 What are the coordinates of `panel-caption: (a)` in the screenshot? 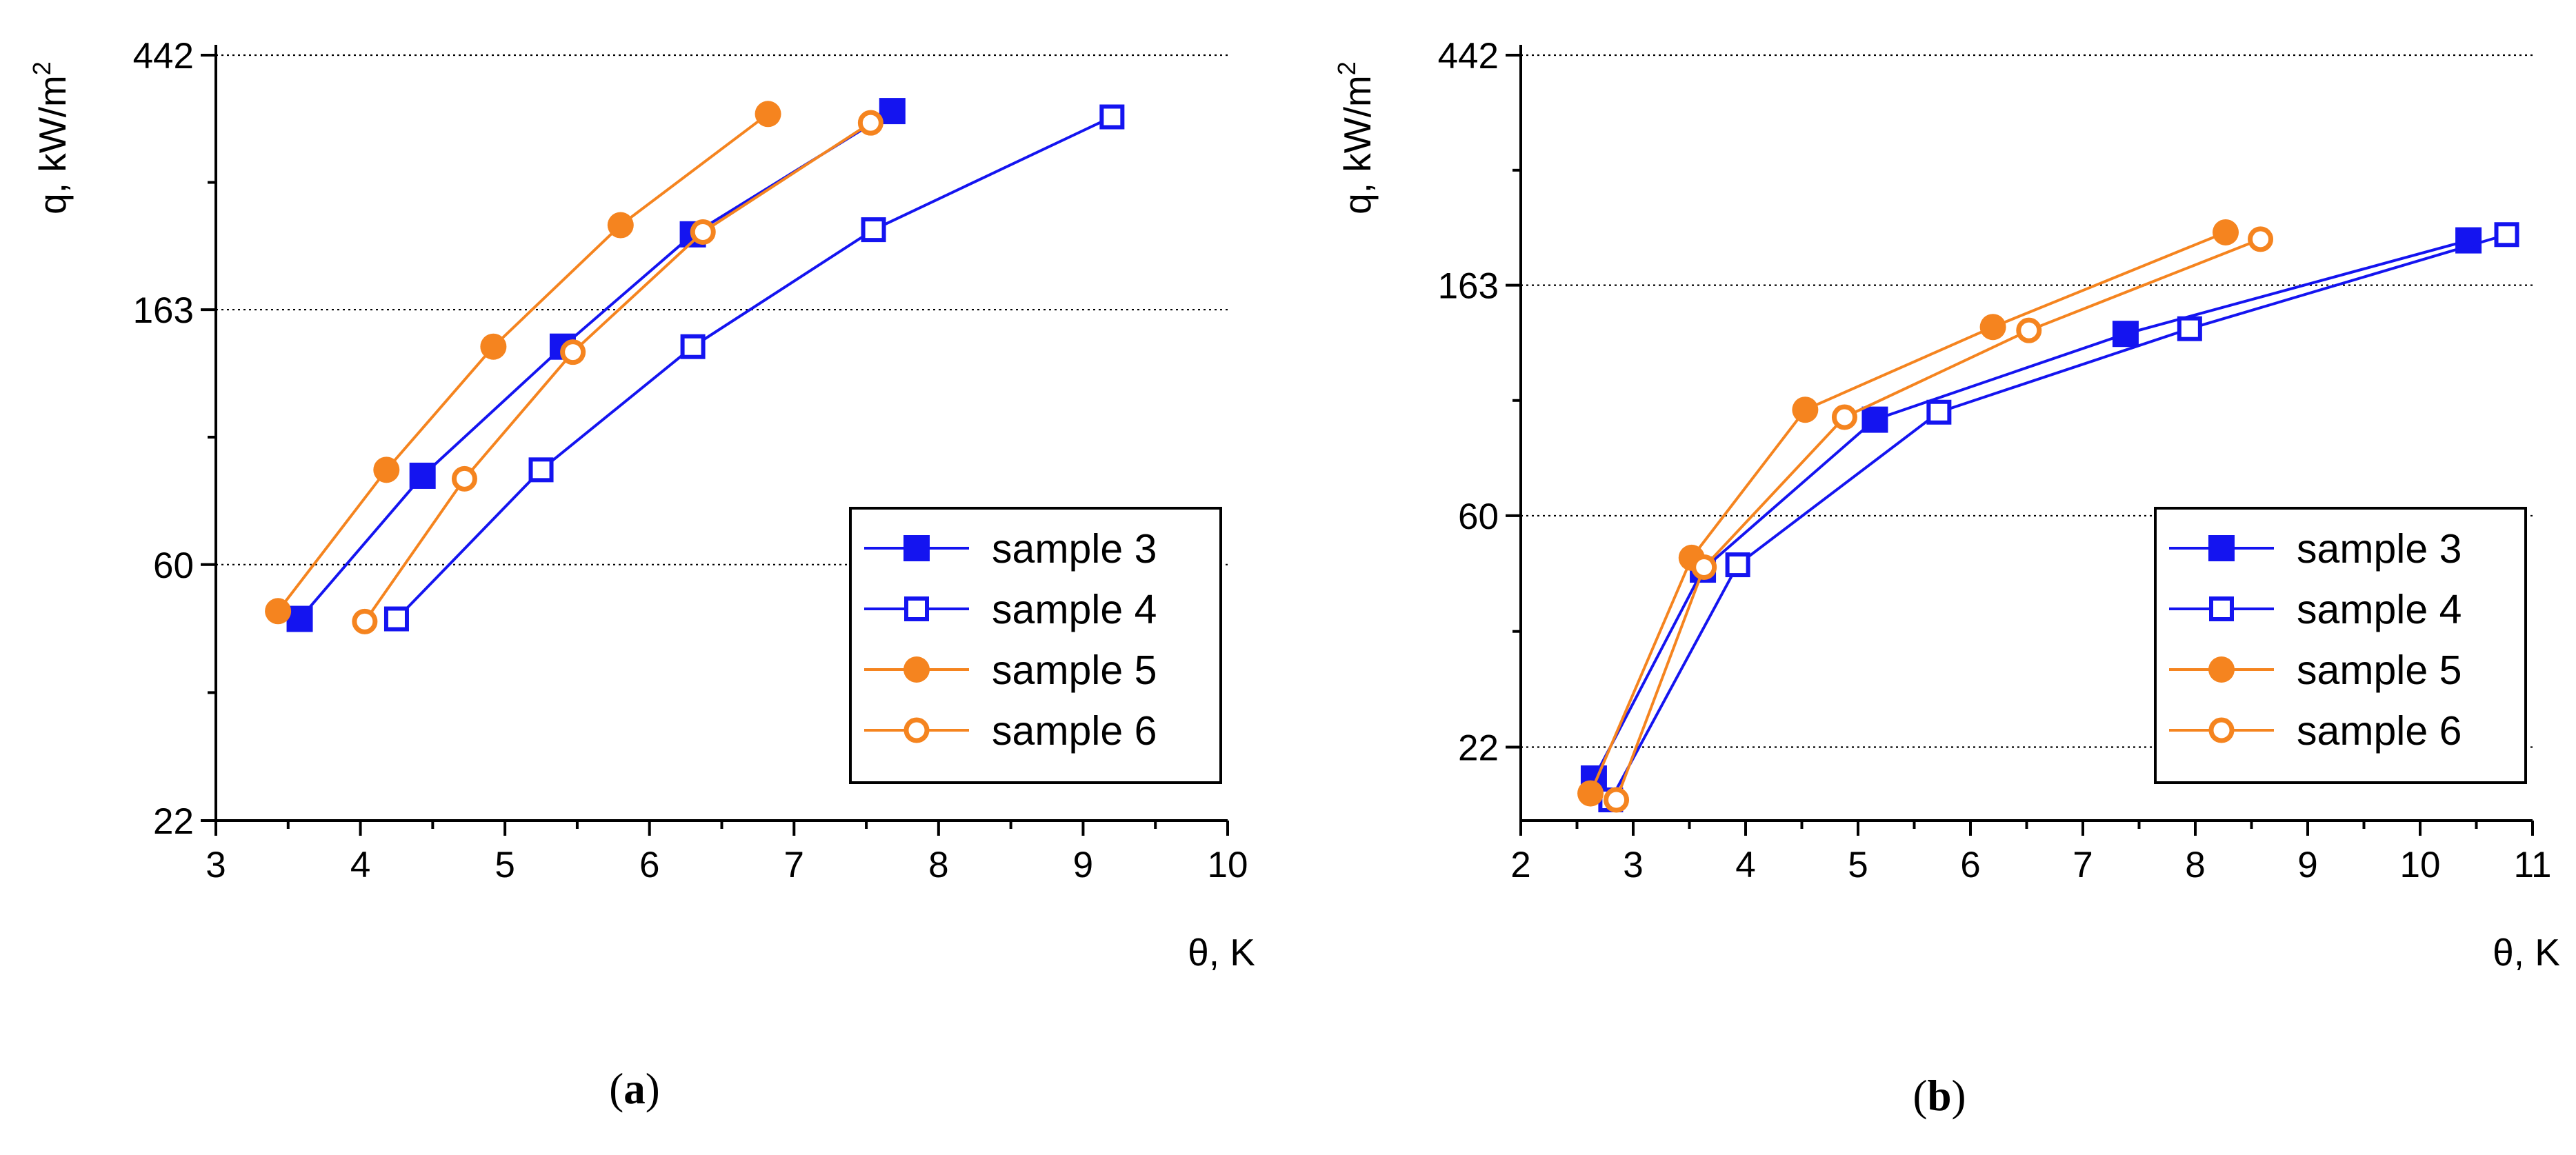 It's located at (634, 1089).